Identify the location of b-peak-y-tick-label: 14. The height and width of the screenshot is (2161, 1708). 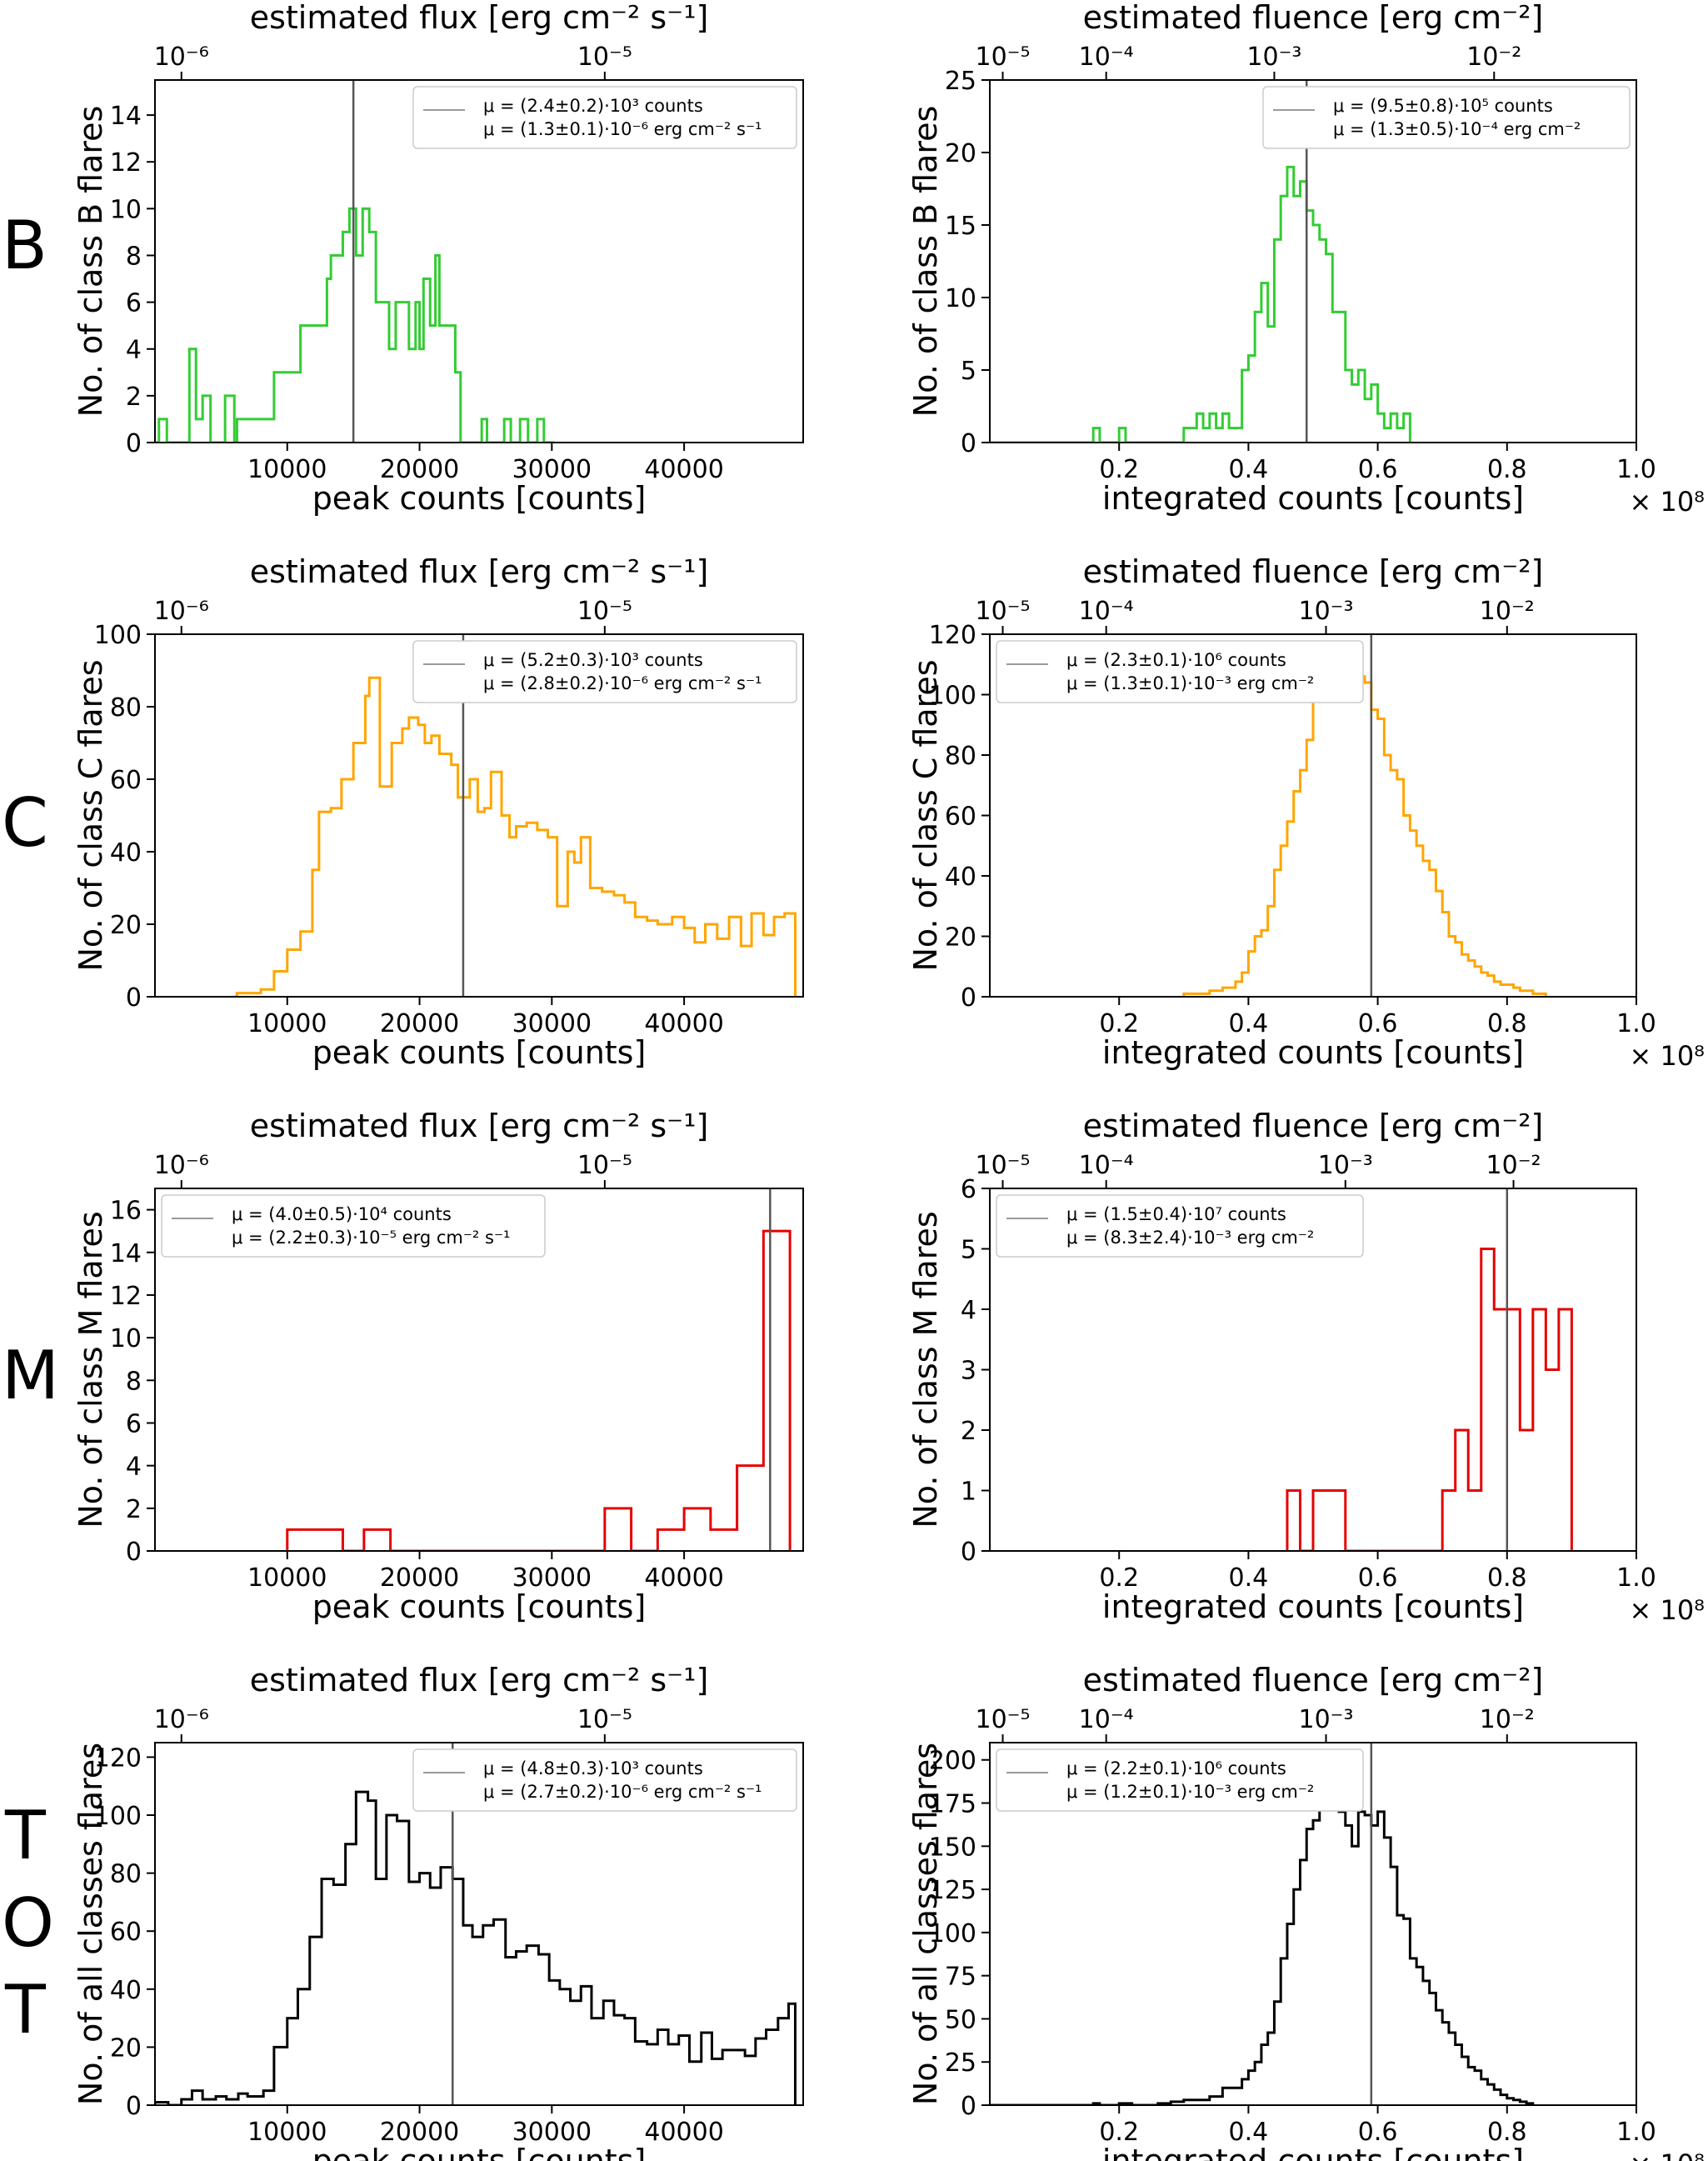
(126, 116).